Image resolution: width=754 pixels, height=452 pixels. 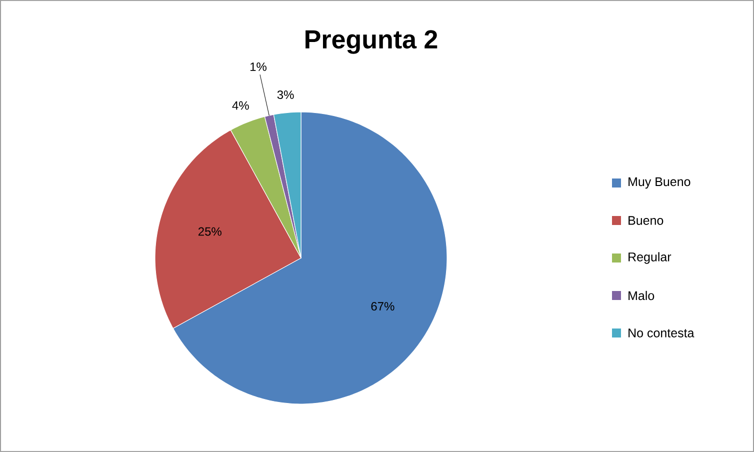 I want to click on data-label: 3%, so click(x=285, y=94).